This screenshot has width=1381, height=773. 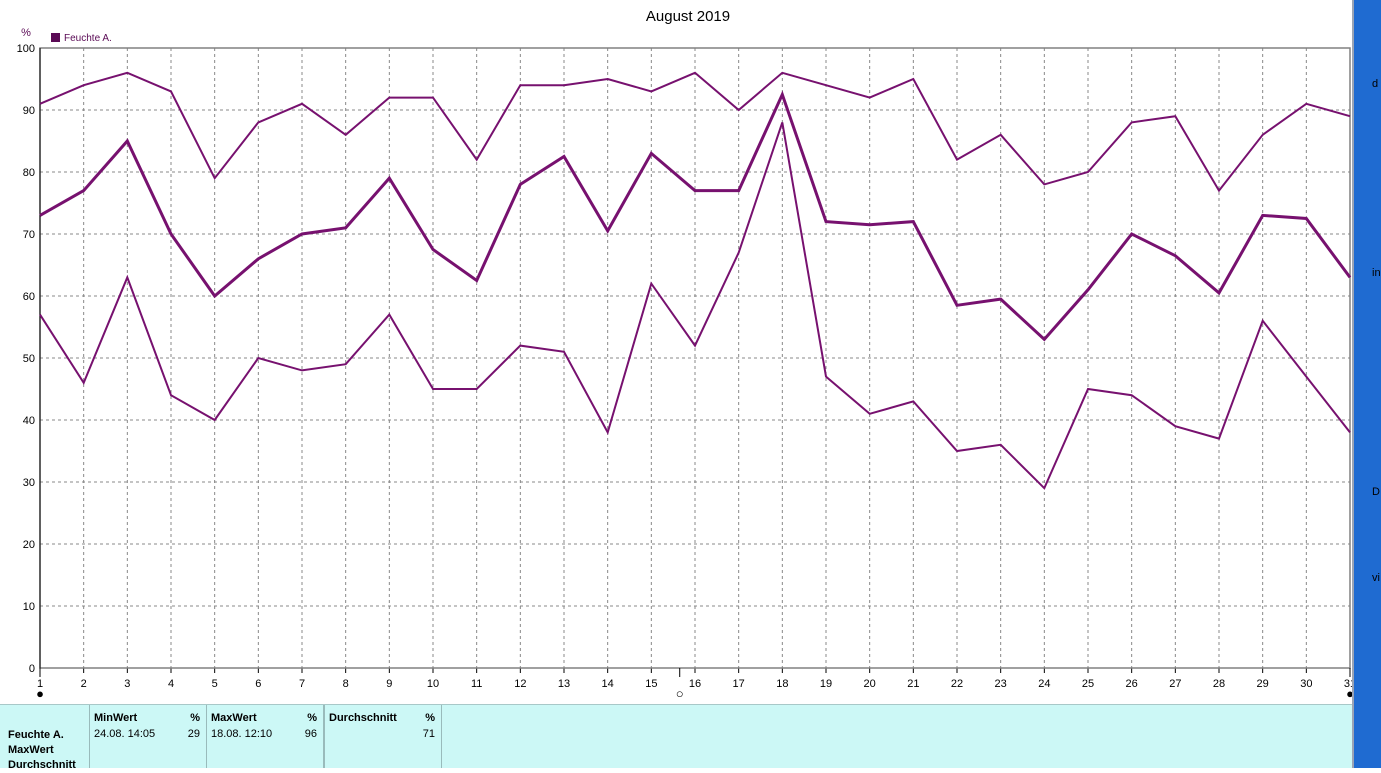 I want to click on stats-row-labels: Feuchte A. MaxWert Durchschnitt, so click(x=42, y=750).